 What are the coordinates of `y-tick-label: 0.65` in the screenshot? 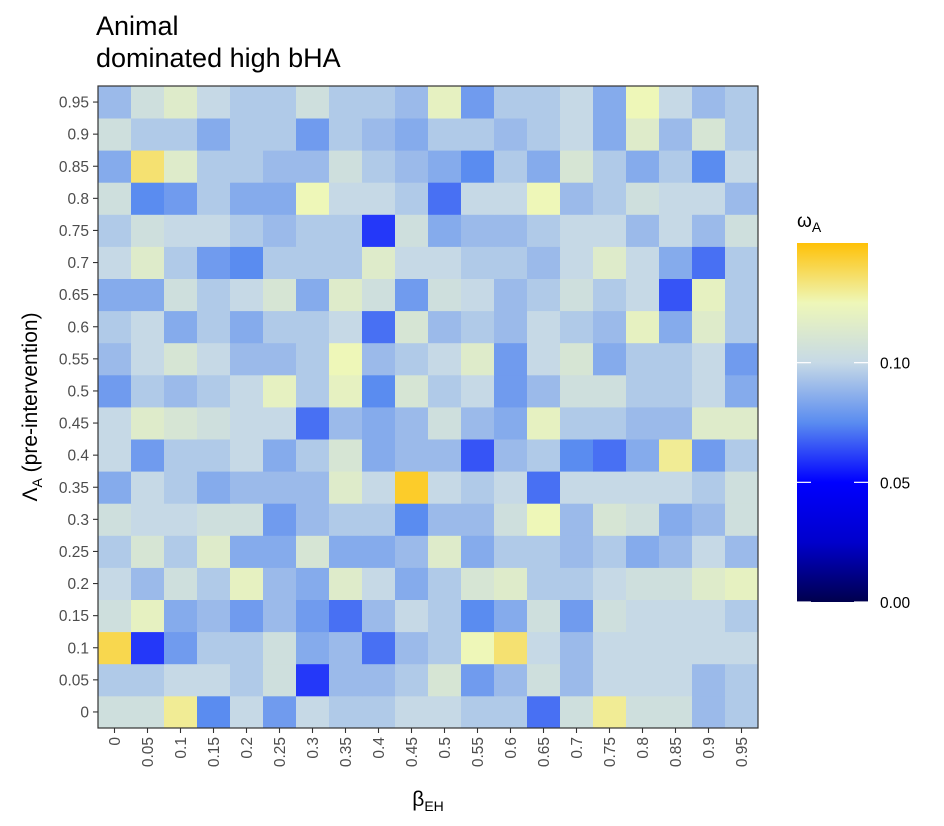 It's located at (74, 295).